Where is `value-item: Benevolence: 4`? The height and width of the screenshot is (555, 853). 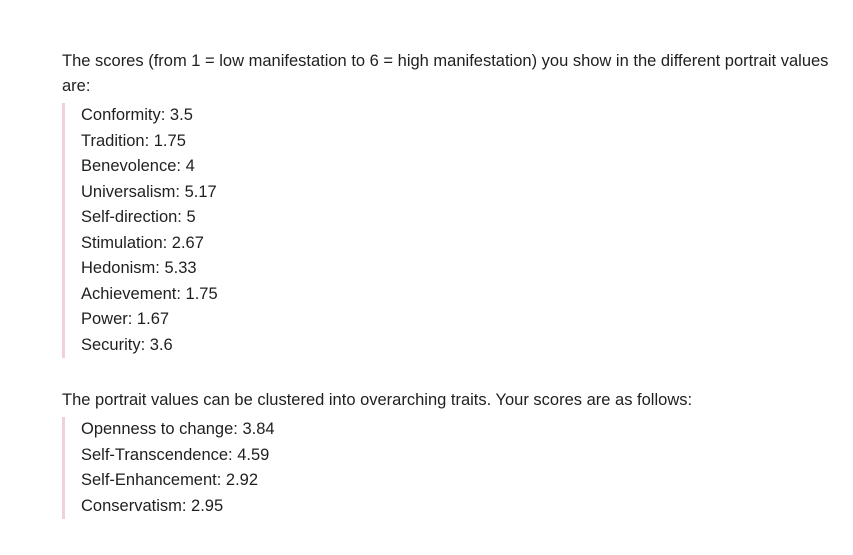 value-item: Benevolence: 4 is located at coordinates (138, 166).